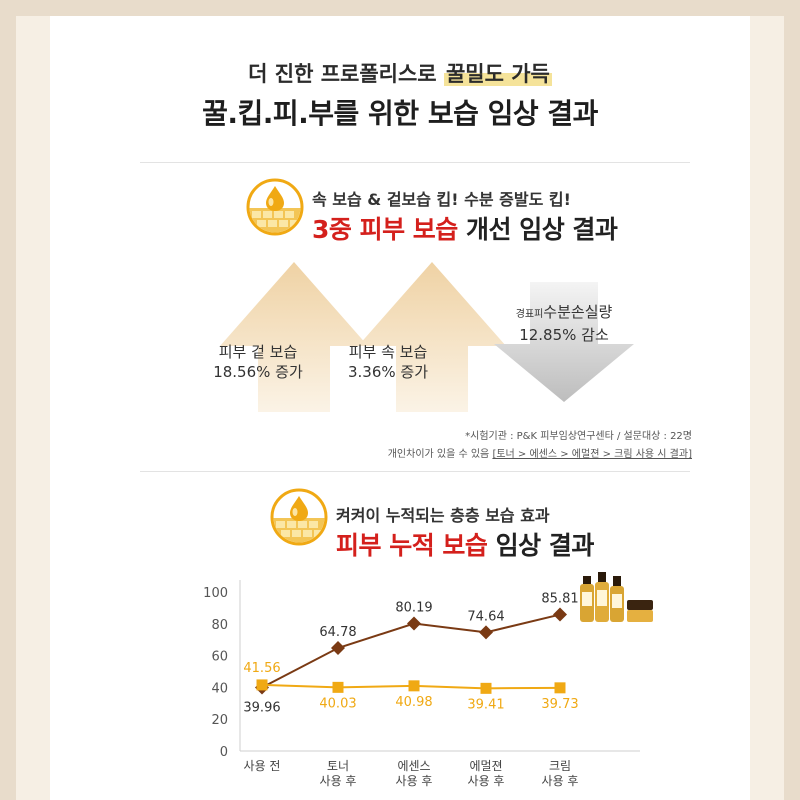  Describe the element at coordinates (564, 335) in the screenshot. I see `arrow-label-water-loss-value: 12.85% 감소` at that location.